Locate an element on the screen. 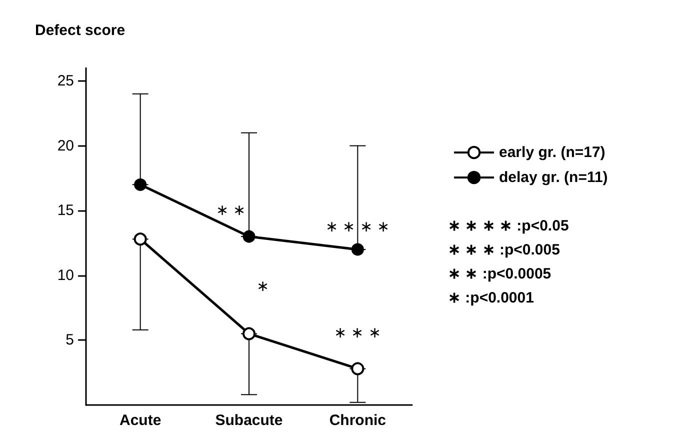 This screenshot has width=700, height=443. annotation: ∗ ∗ is located at coordinates (231, 211).